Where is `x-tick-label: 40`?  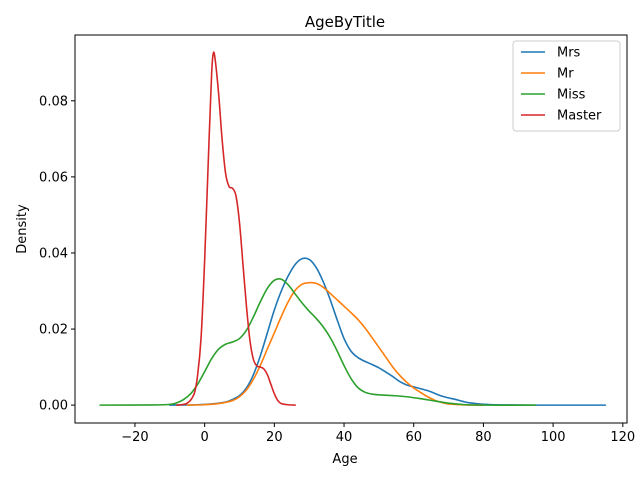
x-tick-label: 40 is located at coordinates (344, 437).